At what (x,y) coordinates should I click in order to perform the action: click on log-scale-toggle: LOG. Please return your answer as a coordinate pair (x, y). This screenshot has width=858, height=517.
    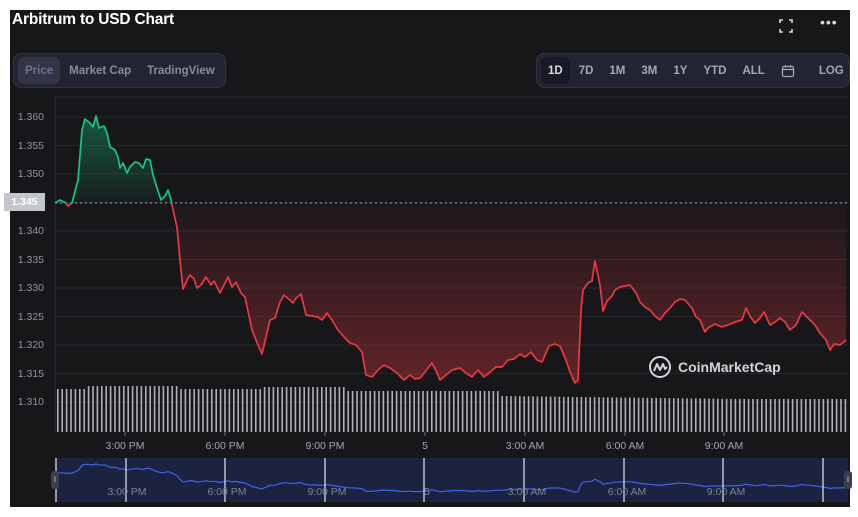
    Looking at the image, I should click on (831, 70).